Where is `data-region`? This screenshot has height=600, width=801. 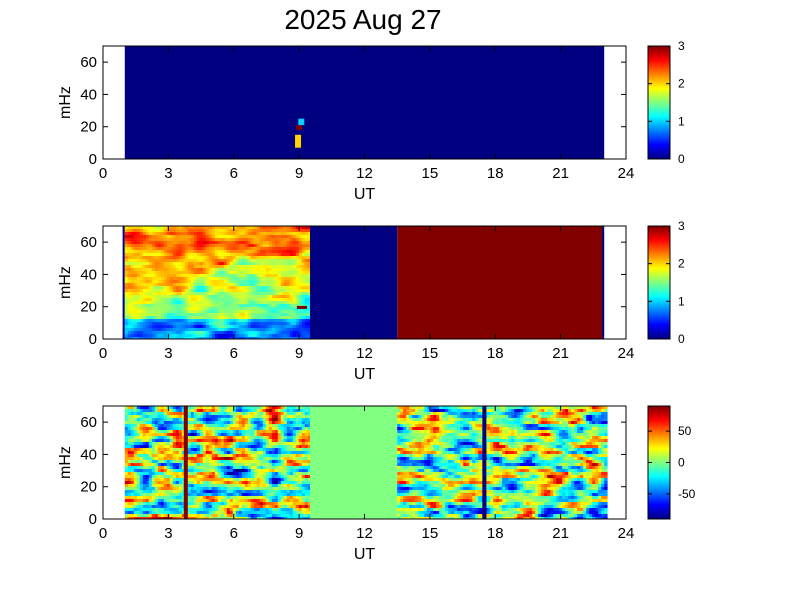 data-region is located at coordinates (364, 102).